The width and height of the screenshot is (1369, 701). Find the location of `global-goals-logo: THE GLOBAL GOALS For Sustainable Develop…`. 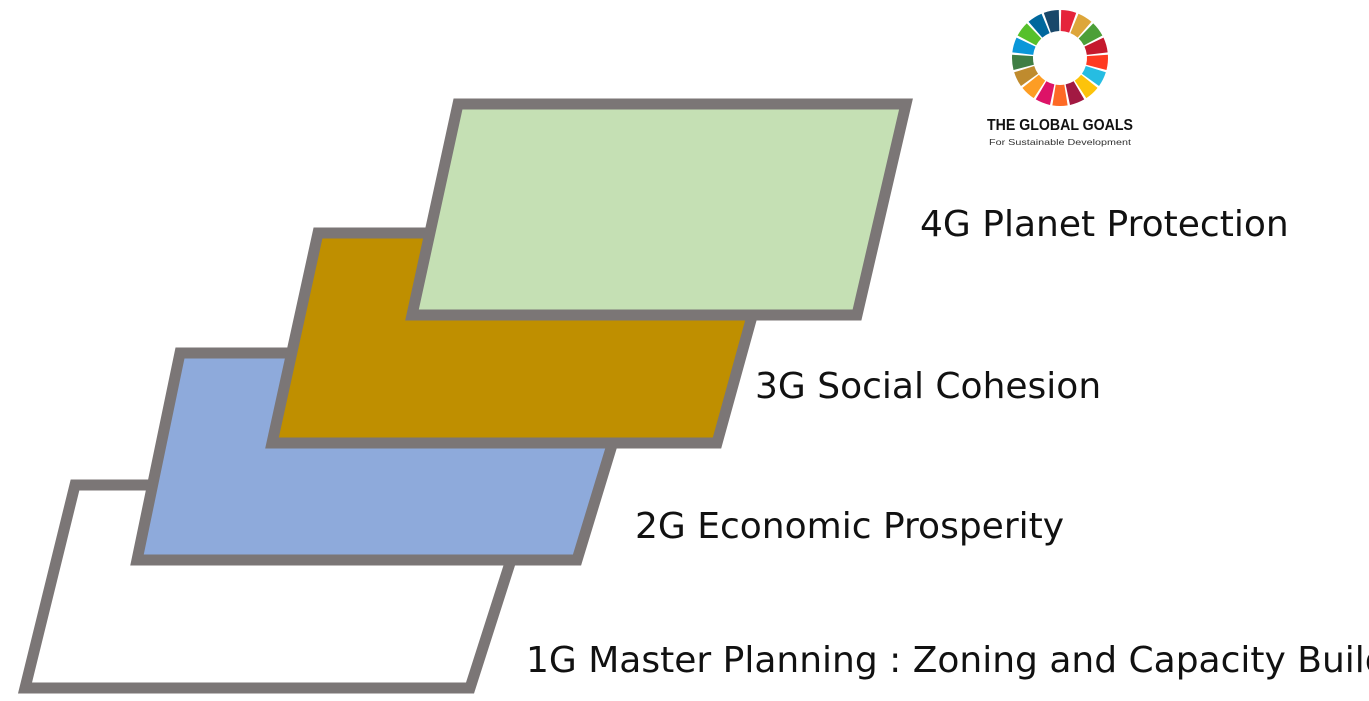

global-goals-logo: THE GLOBAL GOALS For Sustainable Develop… is located at coordinates (1060, 78).